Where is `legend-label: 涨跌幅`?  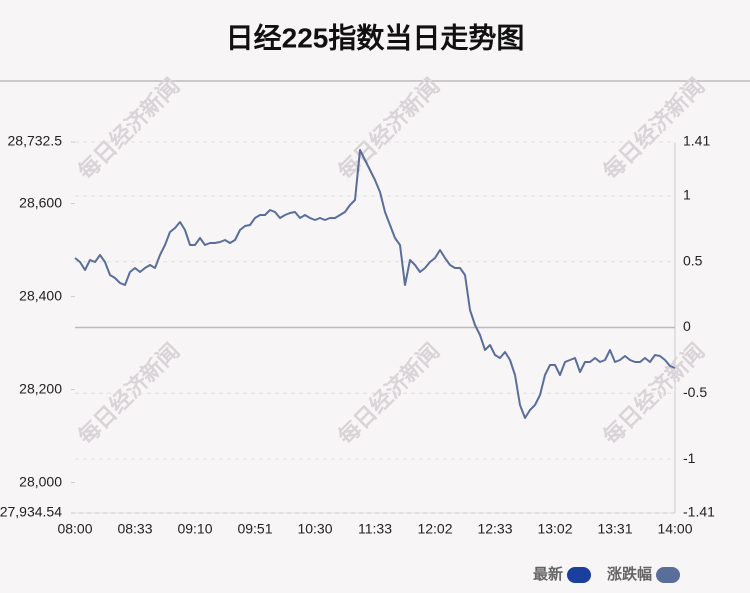 legend-label: 涨跌幅 is located at coordinates (629, 574).